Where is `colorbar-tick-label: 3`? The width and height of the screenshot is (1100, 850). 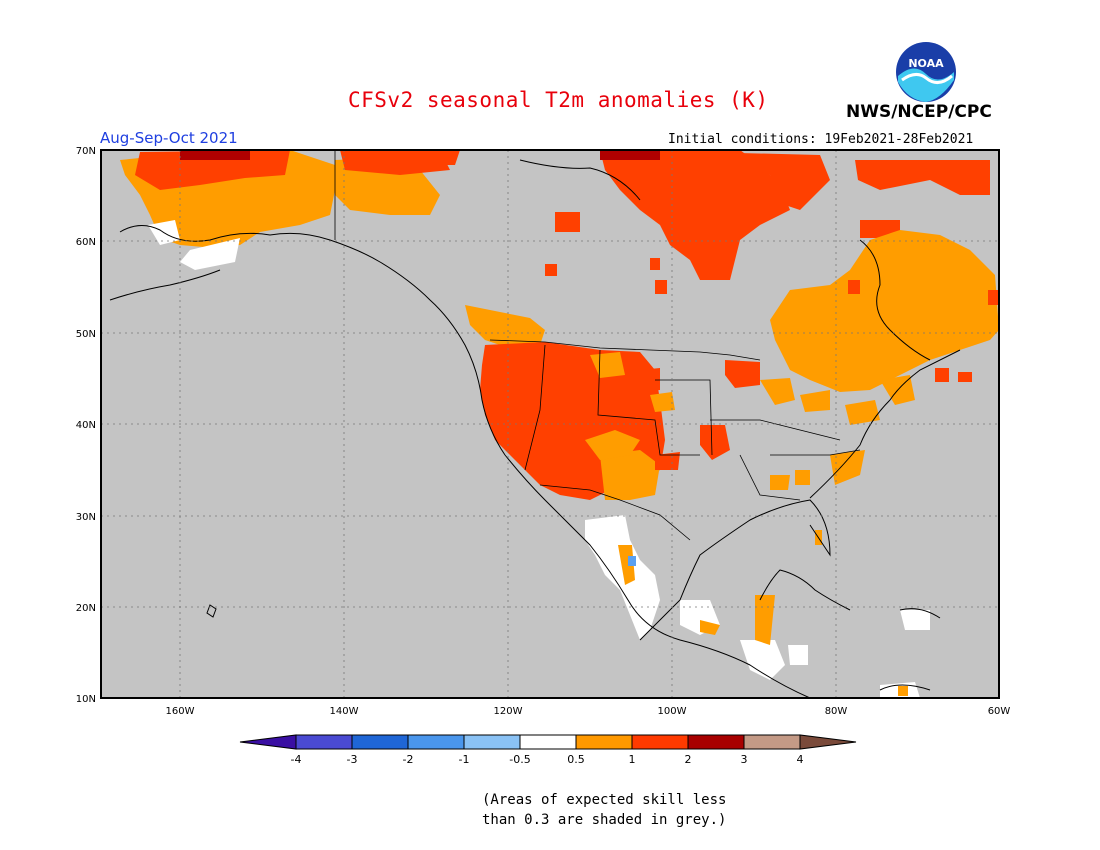 colorbar-tick-label: 3 is located at coordinates (744, 759).